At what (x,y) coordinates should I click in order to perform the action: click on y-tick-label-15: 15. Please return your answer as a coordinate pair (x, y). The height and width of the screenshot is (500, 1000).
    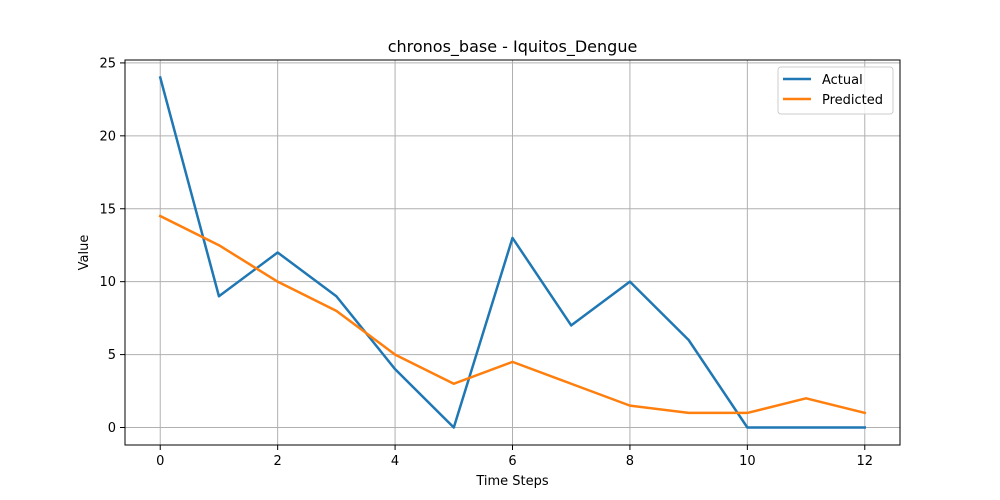
    Looking at the image, I should click on (107, 209).